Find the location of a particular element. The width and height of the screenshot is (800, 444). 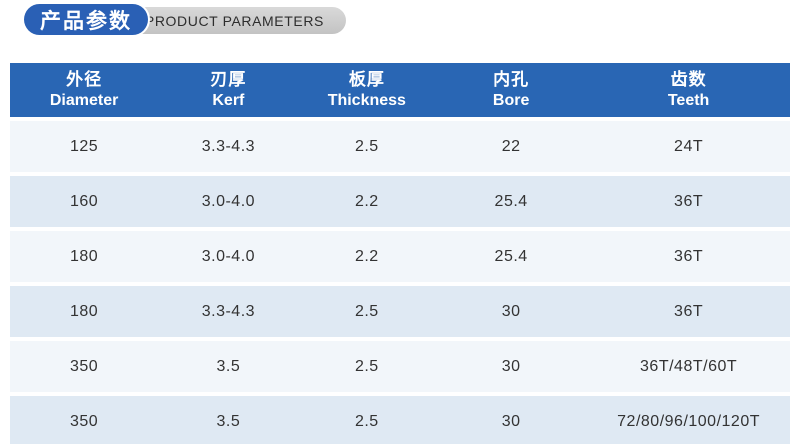

table-row: 160 3.0-4.0 2.2 25.4 36T is located at coordinates (400, 201).